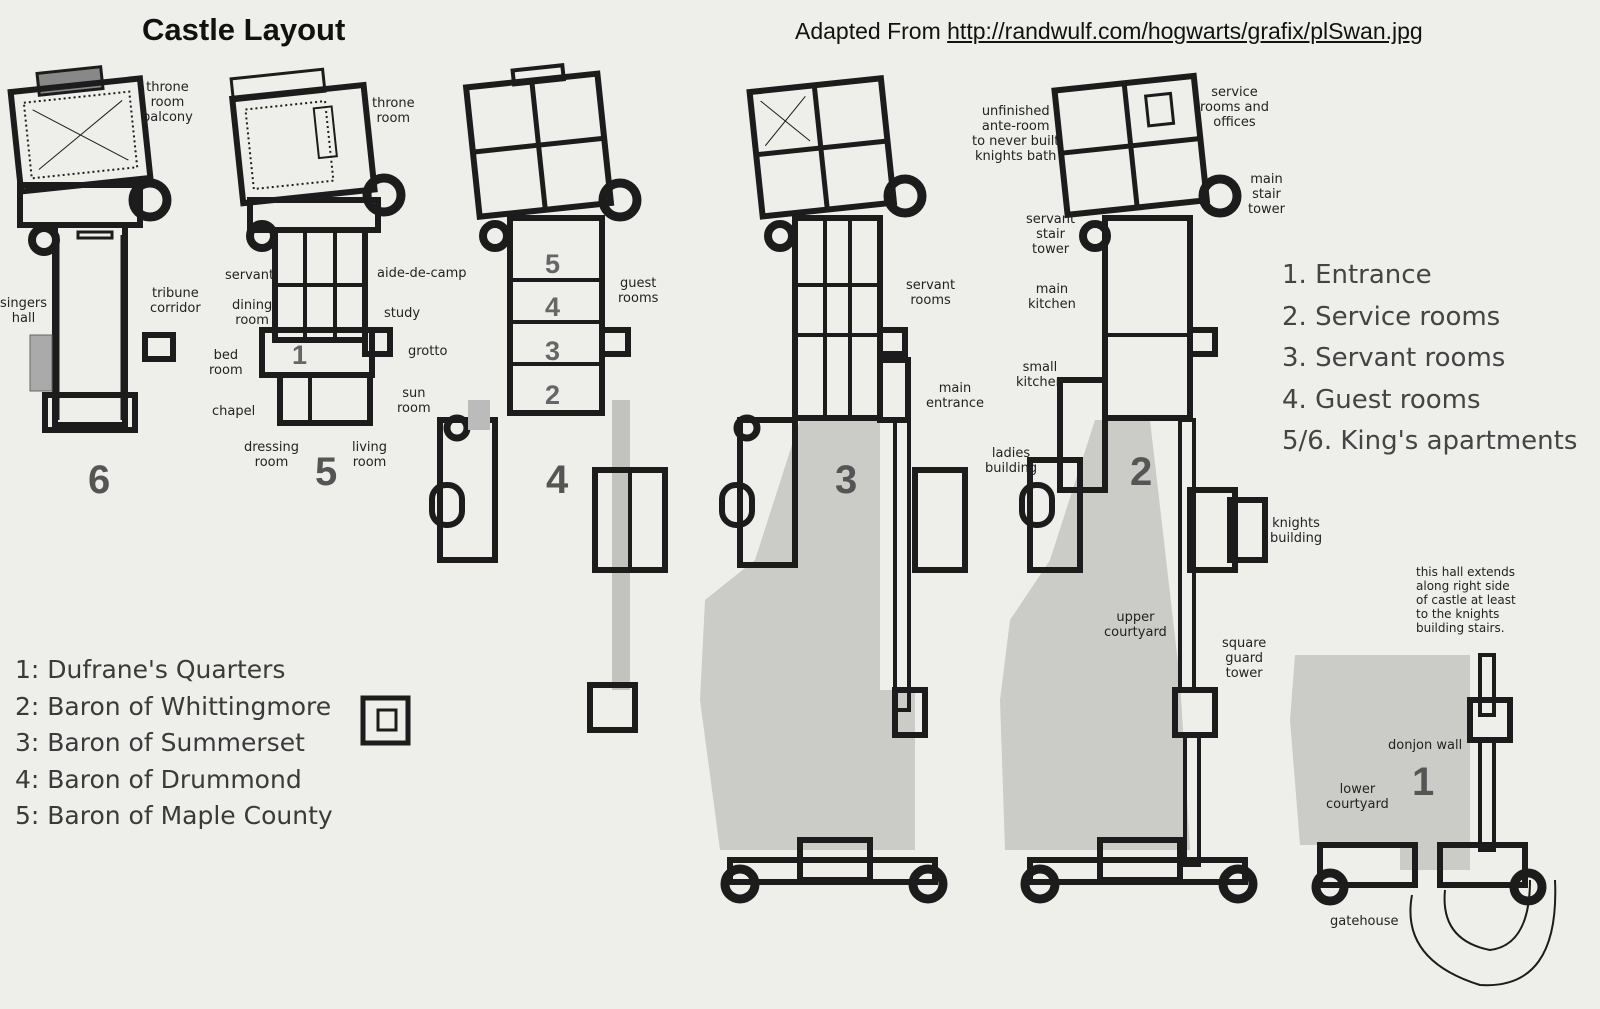 Image resolution: width=1600 pixels, height=1009 pixels. Describe the element at coordinates (300, 355) in the screenshot. I see `room-number-1: 1` at that location.